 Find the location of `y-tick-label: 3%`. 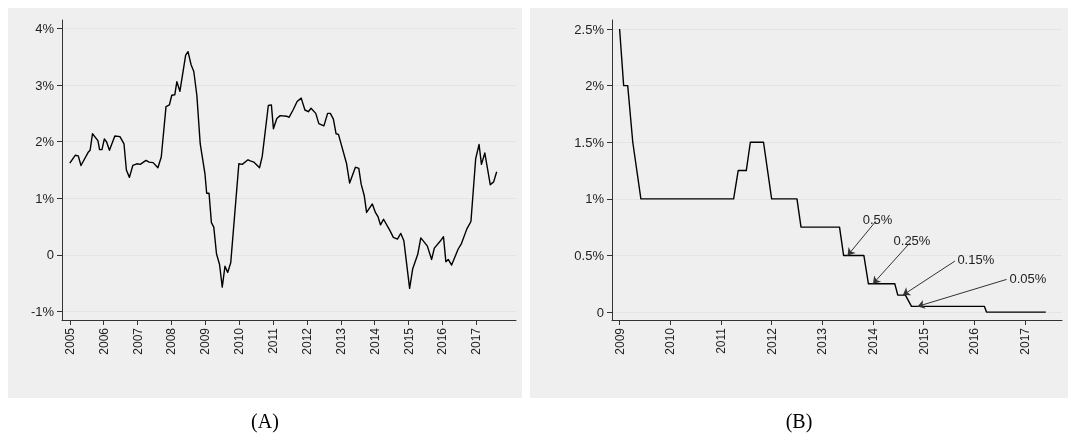

y-tick-label: 3% is located at coordinates (45, 85).